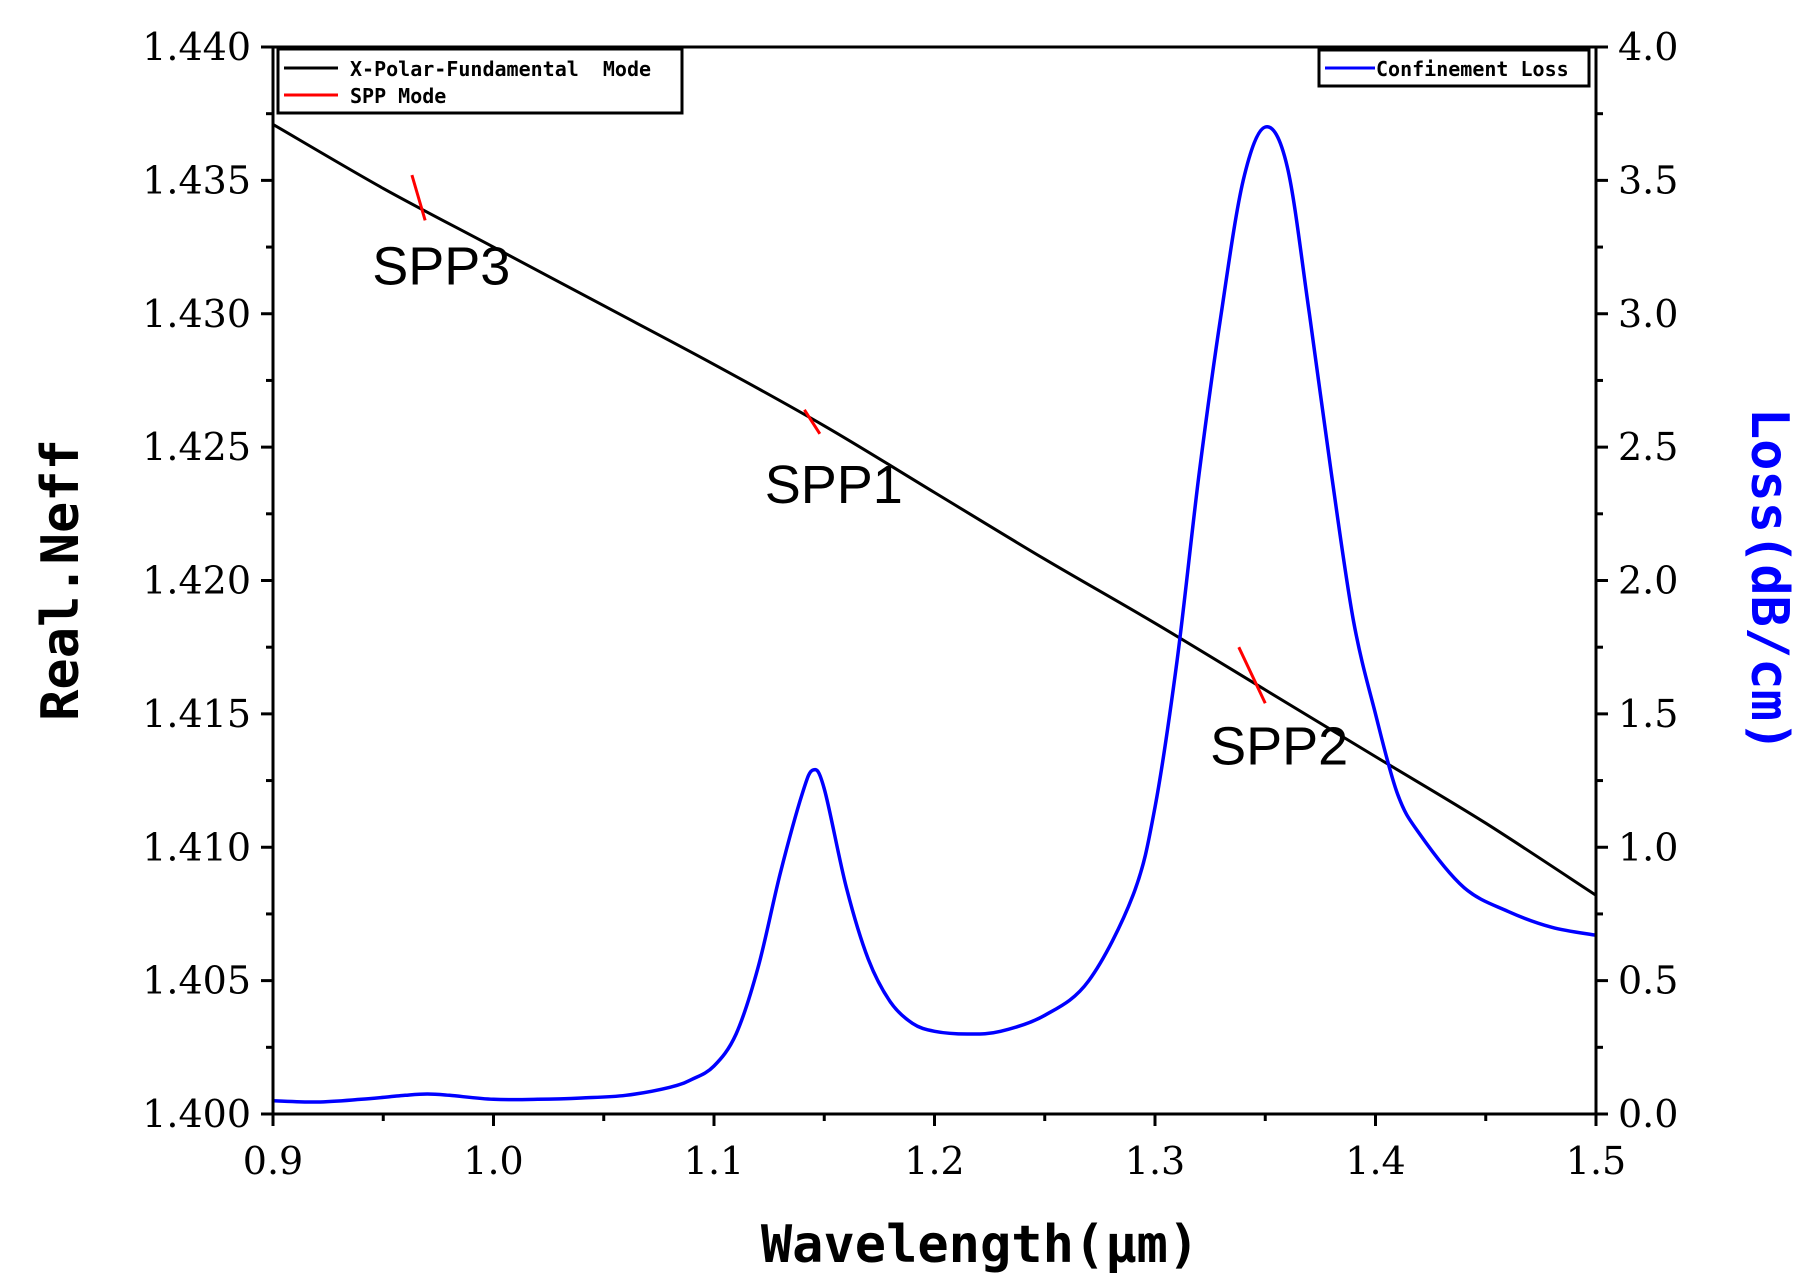 The height and width of the screenshot is (1286, 1808). I want to click on x-tick-label: 1.0, so click(493, 1161).